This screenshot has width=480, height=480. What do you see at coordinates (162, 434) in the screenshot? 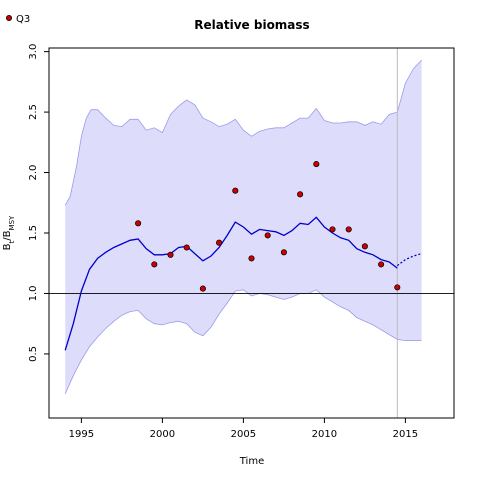
I see `x-tick-label: 2000` at bounding box center [162, 434].